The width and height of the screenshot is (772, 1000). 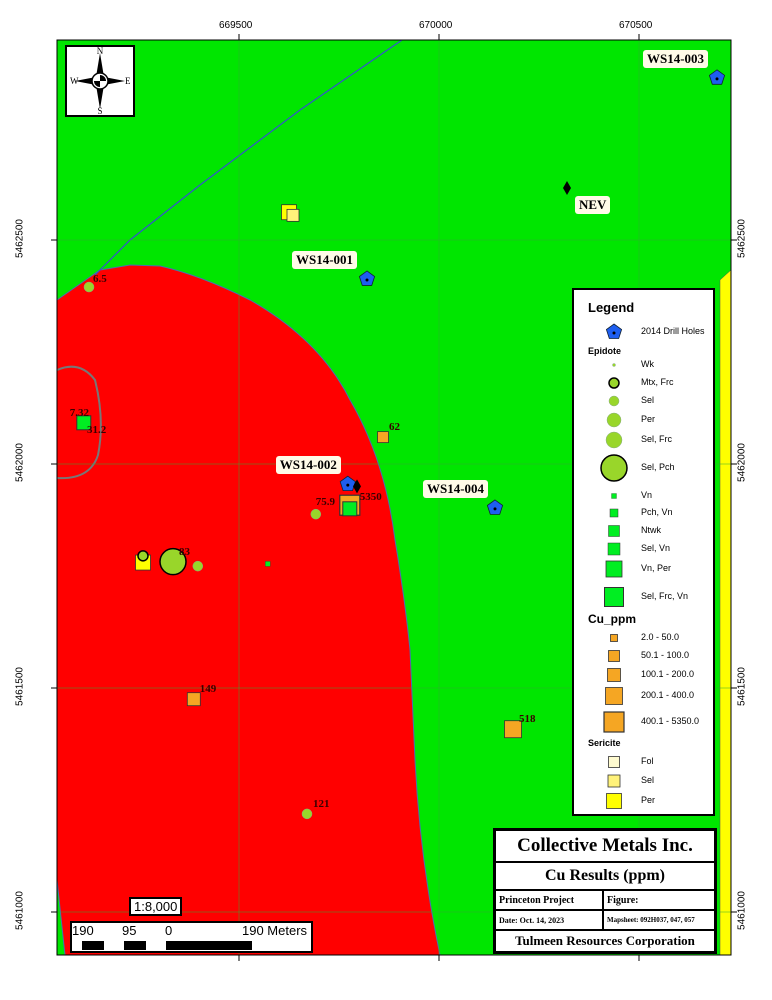 I want to click on mapsheet: Mapsheet: 092H037, 047, 057, so click(x=659, y=920).